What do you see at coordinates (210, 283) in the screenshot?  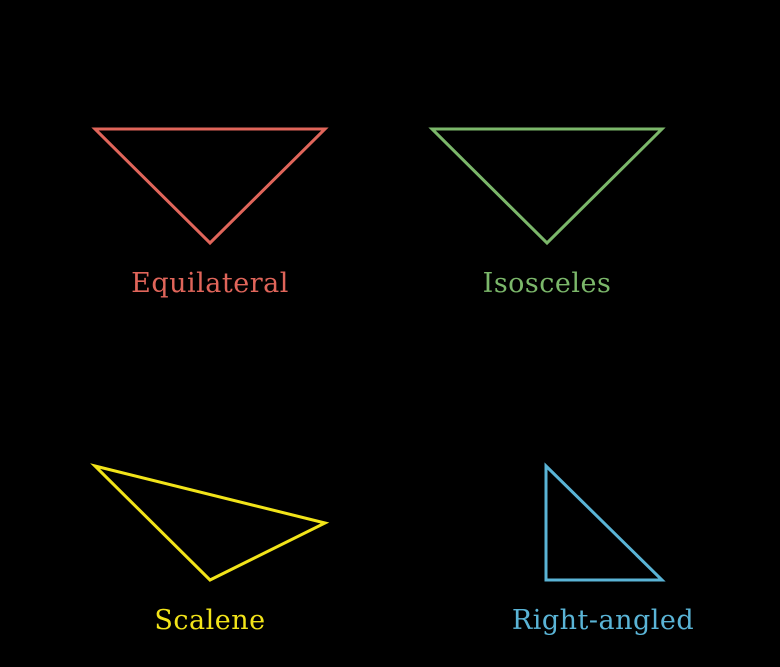 I see `equilateral-label: Equilateral` at bounding box center [210, 283].